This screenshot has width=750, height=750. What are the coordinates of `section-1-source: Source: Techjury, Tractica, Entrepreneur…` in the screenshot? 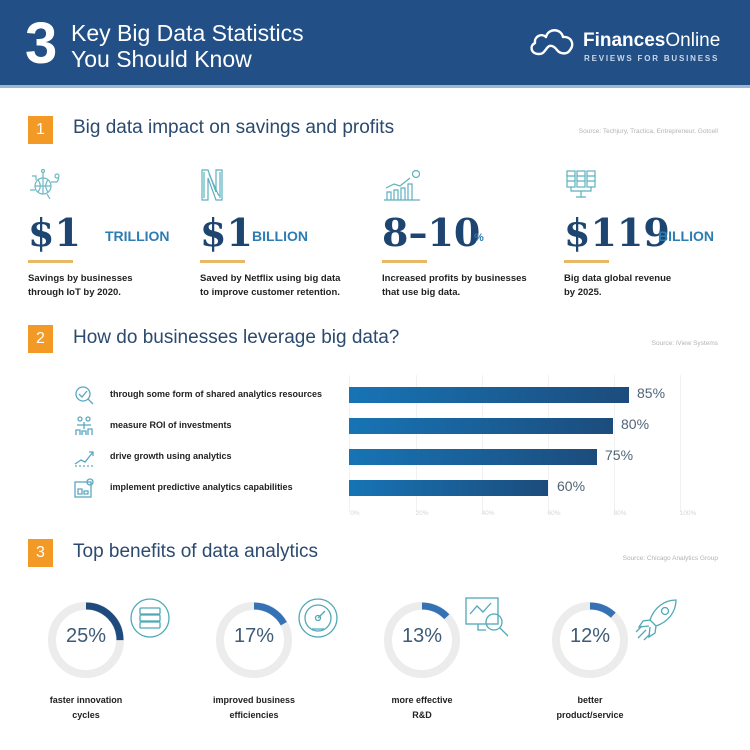 It's located at (648, 131).